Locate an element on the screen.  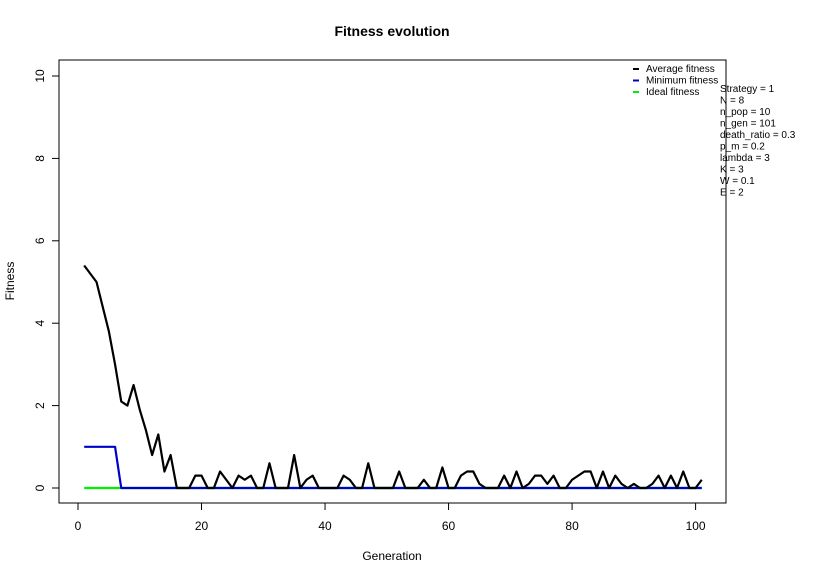
x-axis: 0 20 40 60 80 100 is located at coordinates (390, 517).